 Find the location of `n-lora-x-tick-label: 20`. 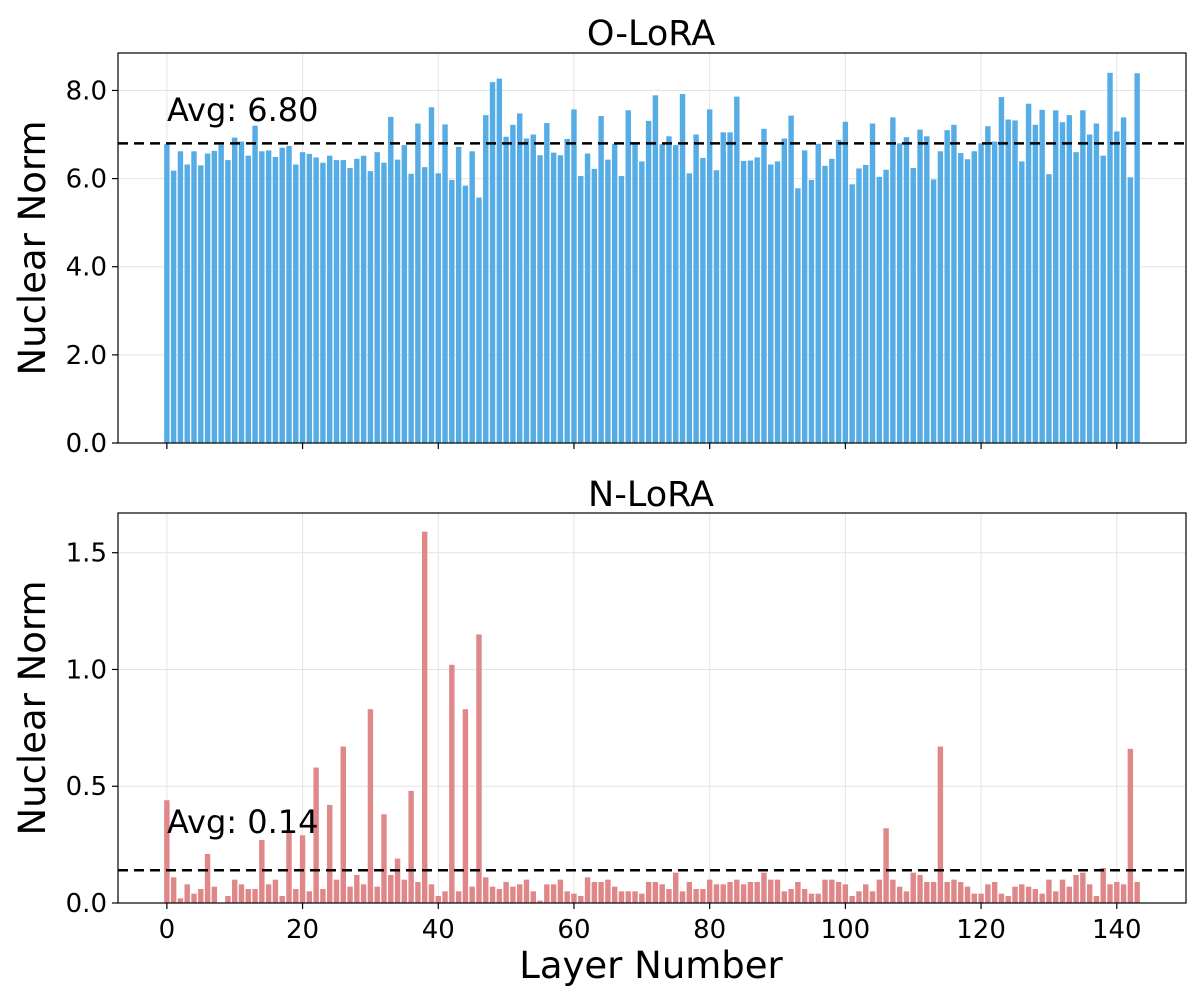

n-lora-x-tick-label: 20 is located at coordinates (302, 930).